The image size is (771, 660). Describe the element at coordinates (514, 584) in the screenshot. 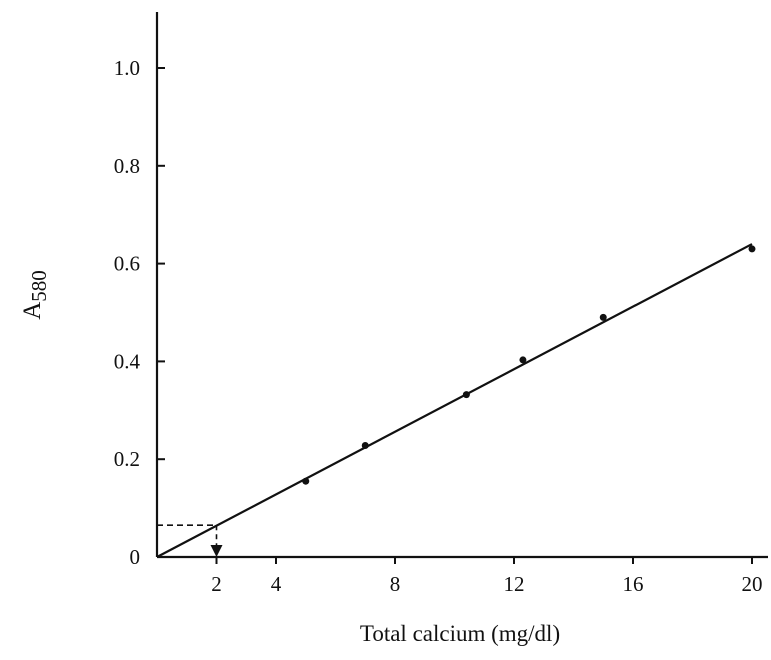

I see `x-tick-label: 12` at that location.